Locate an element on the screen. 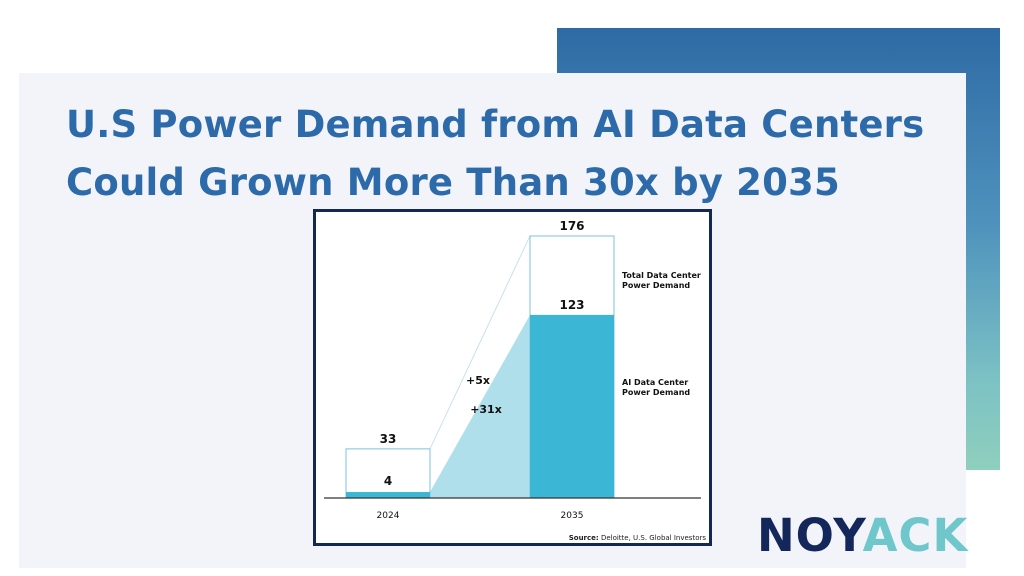 The width and height of the screenshot is (1024, 576). ai-growth-connector is located at coordinates (480, 406).